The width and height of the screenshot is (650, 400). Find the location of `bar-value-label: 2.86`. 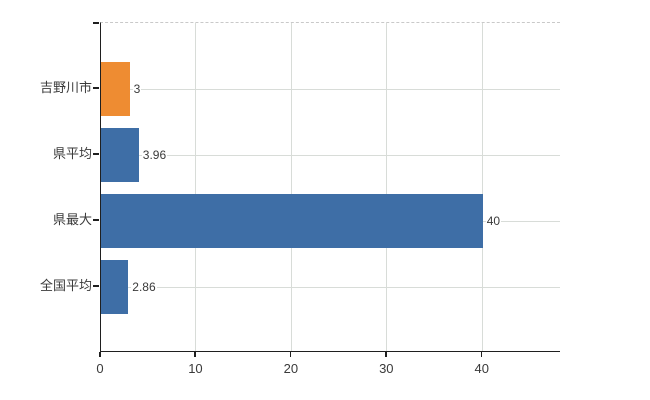

bar-value-label: 2.86 is located at coordinates (144, 287).